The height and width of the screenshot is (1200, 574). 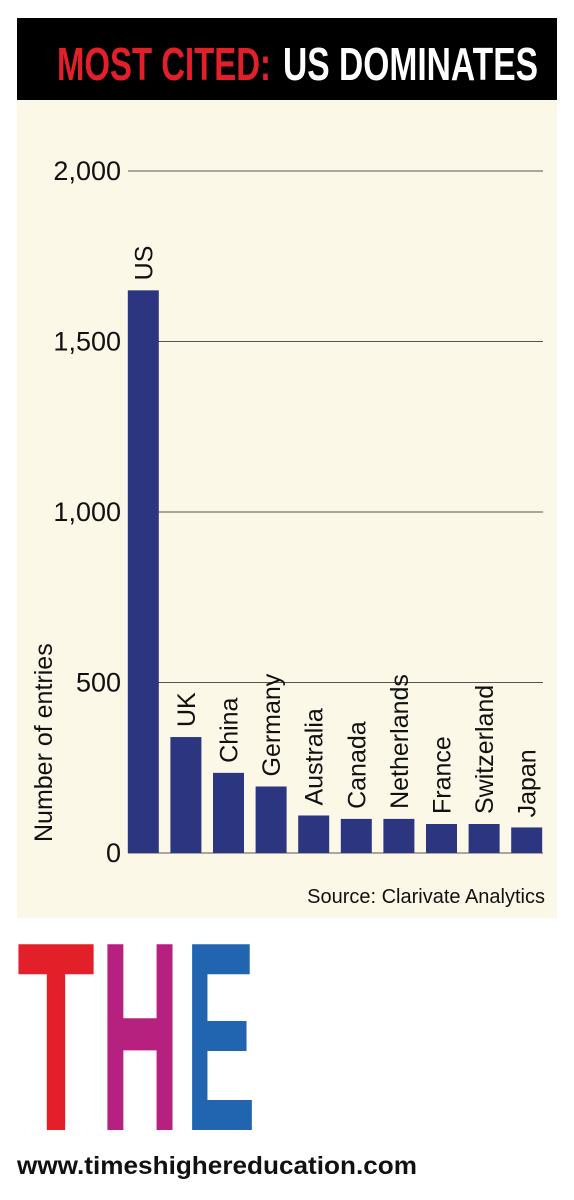 I want to click on chart-title: US DOMINATES, so click(x=410, y=64).